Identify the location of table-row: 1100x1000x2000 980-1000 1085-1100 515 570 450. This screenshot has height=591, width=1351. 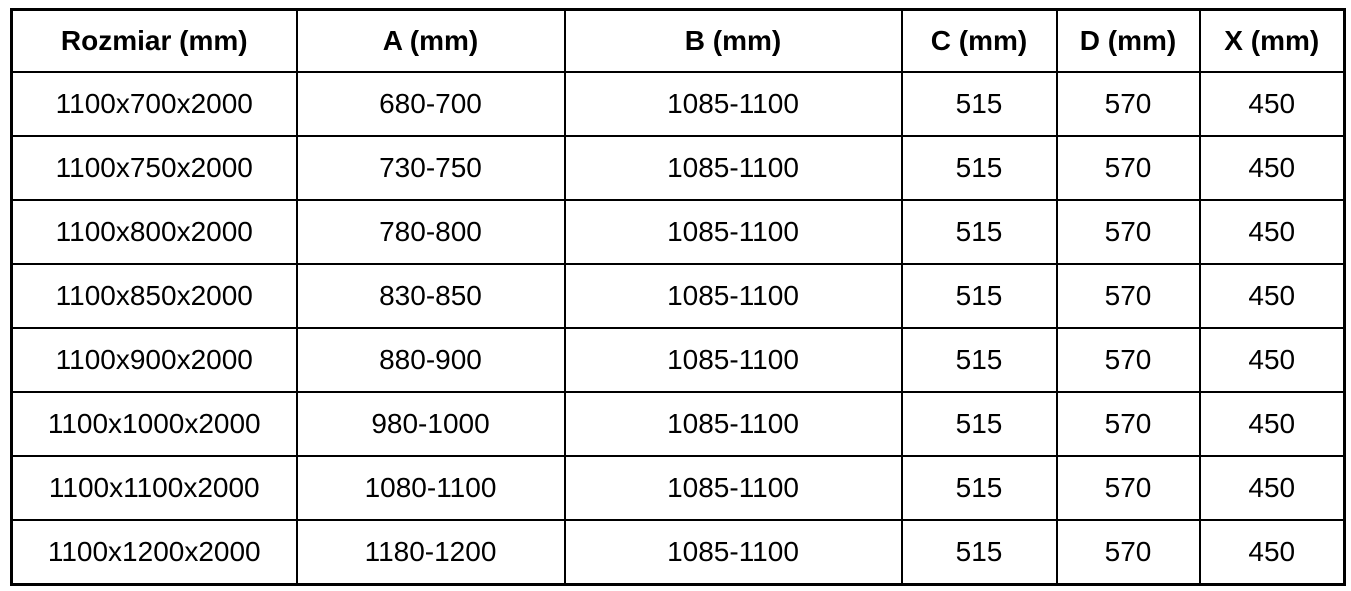
(678, 424).